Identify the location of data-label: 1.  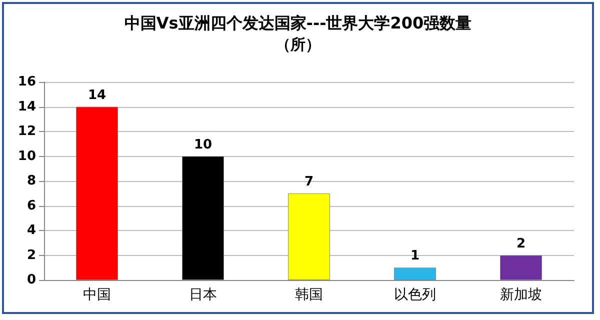
(415, 256).